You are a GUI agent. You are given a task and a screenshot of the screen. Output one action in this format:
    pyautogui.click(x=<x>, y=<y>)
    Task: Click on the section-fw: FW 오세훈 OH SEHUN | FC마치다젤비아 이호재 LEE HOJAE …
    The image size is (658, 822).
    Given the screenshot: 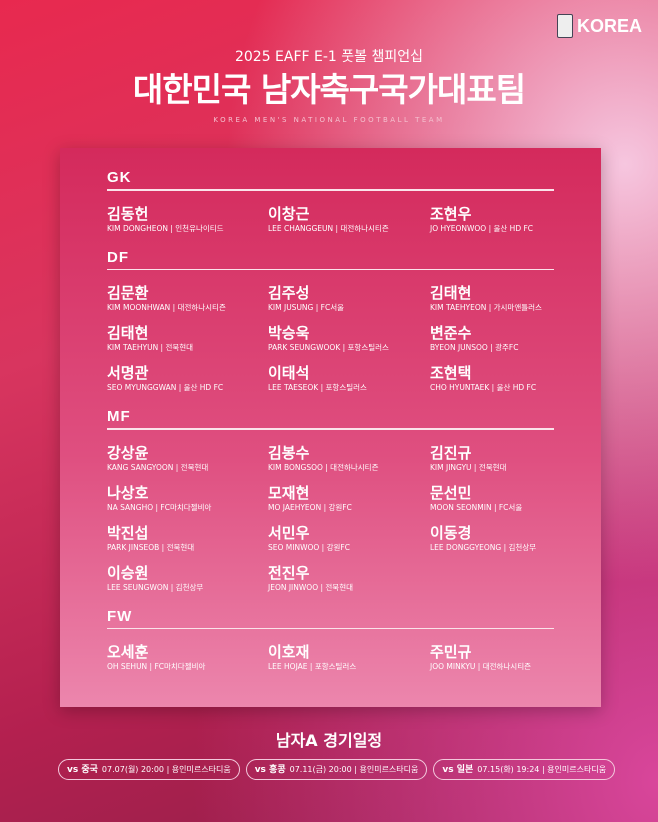 What is the action you would take?
    pyautogui.click(x=330, y=645)
    